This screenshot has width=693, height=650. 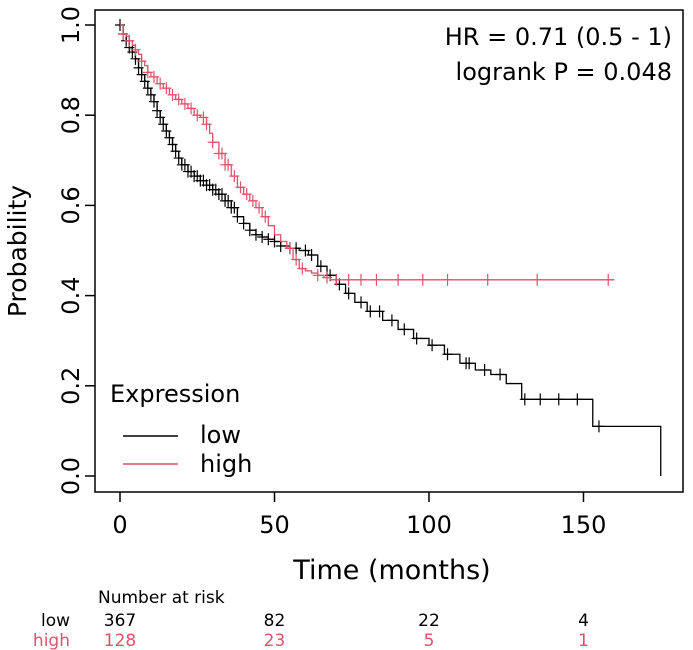 I want to click on x-tick-label: 0, so click(x=119, y=525).